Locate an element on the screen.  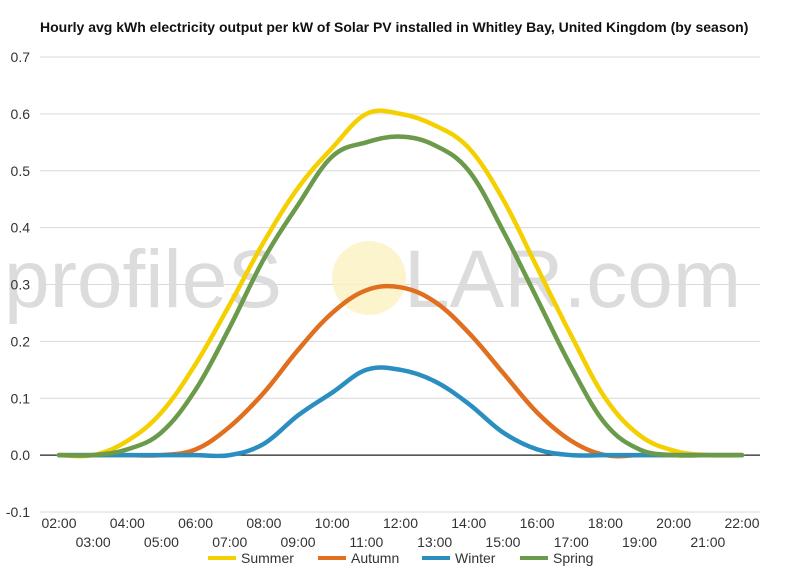
x-tick-label: 04:00 is located at coordinates (127, 523).